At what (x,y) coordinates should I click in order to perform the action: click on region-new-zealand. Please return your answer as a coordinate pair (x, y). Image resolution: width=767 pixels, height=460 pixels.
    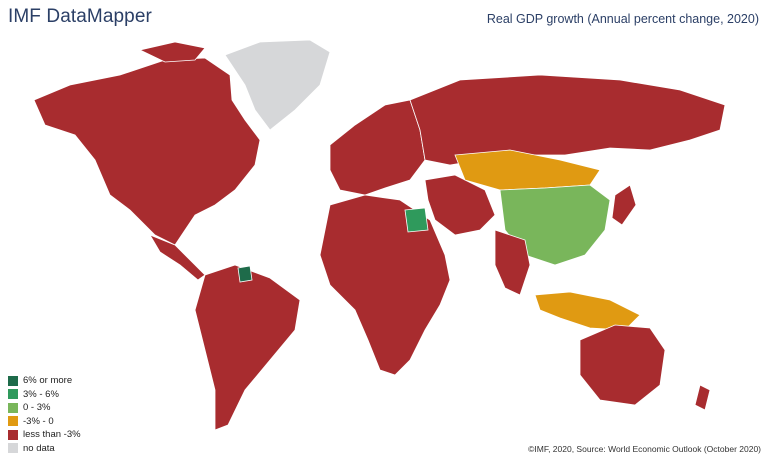
    Looking at the image, I should click on (702, 397).